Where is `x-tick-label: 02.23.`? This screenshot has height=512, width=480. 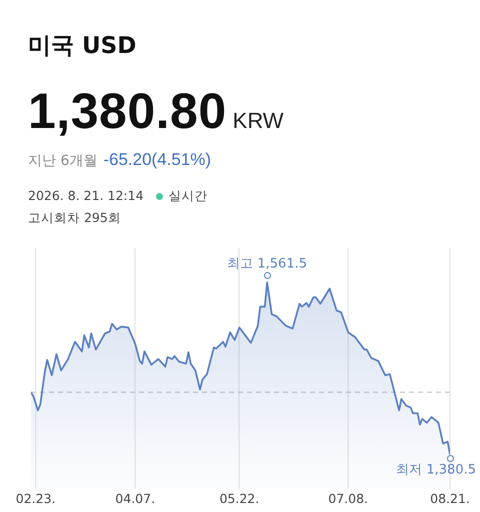
x-tick-label: 02.23. is located at coordinates (36, 498).